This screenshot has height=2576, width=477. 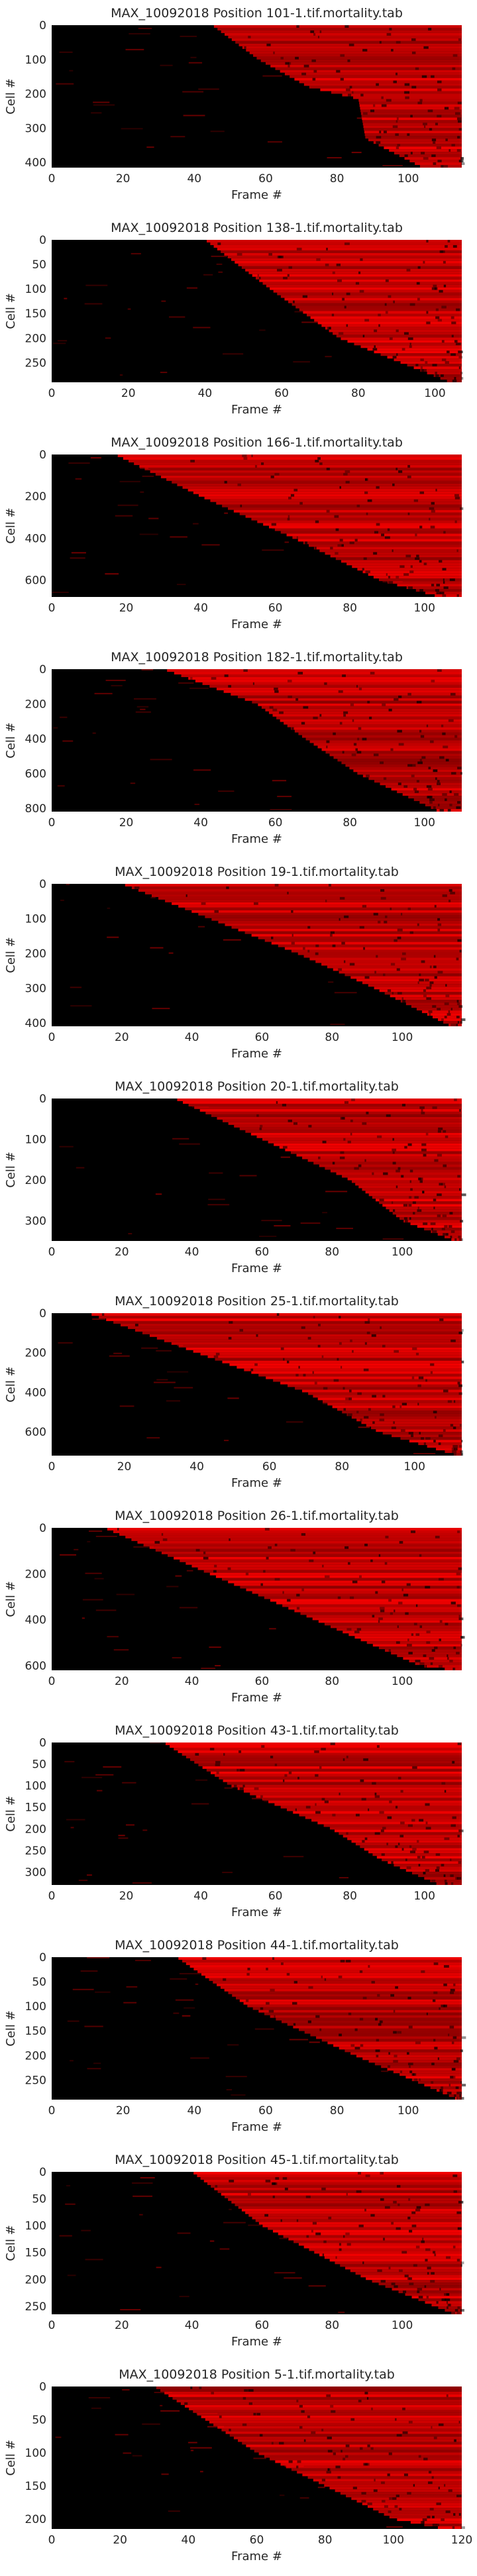 What do you see at coordinates (256, 1268) in the screenshot?
I see `x-axis-label: Frame #` at bounding box center [256, 1268].